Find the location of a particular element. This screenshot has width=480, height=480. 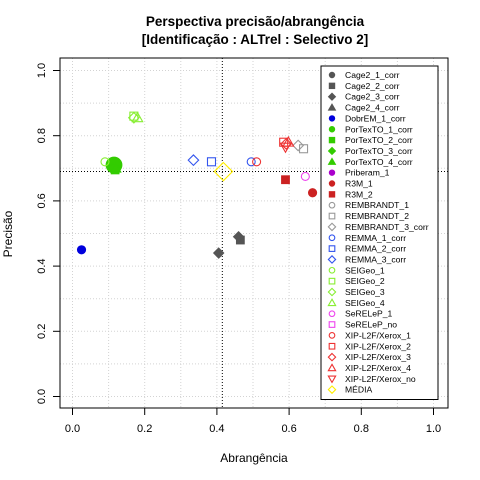

legend-marker-portexto-1-corr is located at coordinates (332, 129).